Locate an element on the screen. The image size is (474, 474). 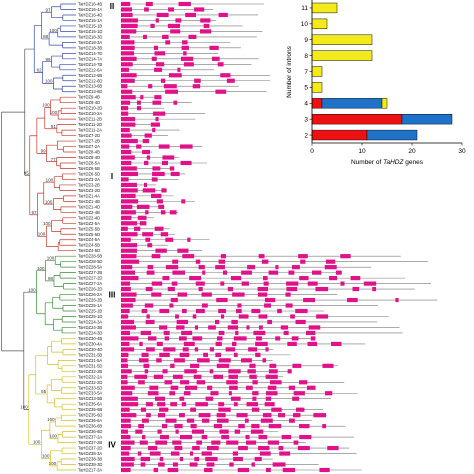
gene-label: TaHDZ36-6A is located at coordinates (90, 420).